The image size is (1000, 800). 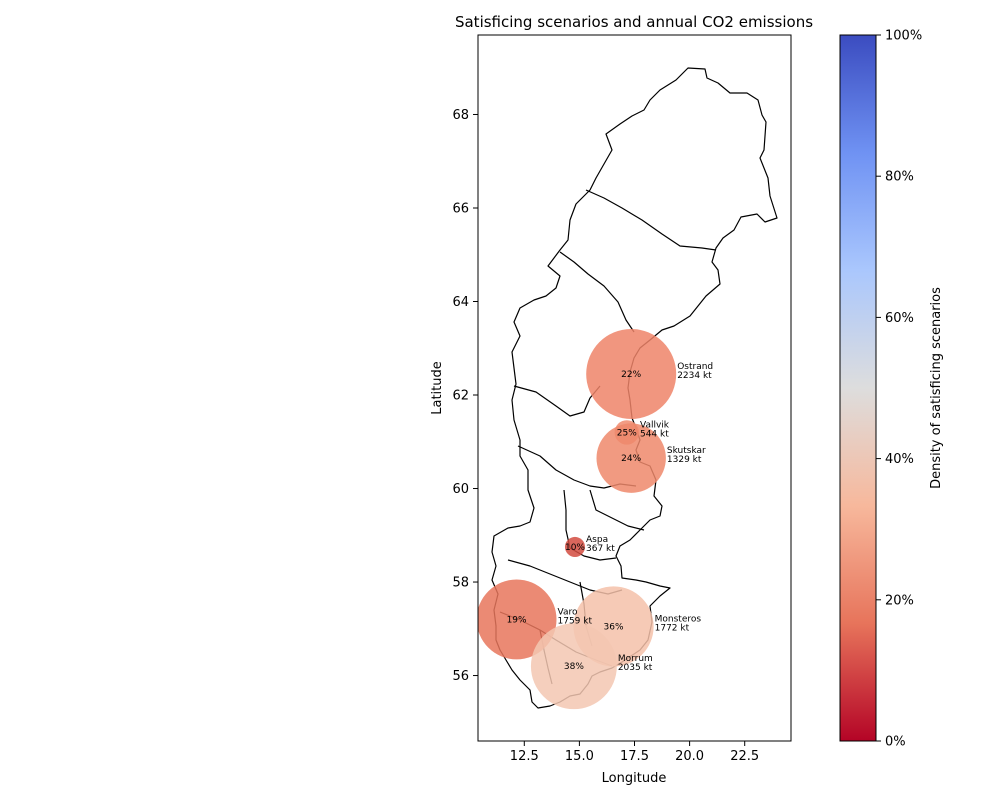 I want to click on bubble-density-label: 22%, so click(x=631, y=375).